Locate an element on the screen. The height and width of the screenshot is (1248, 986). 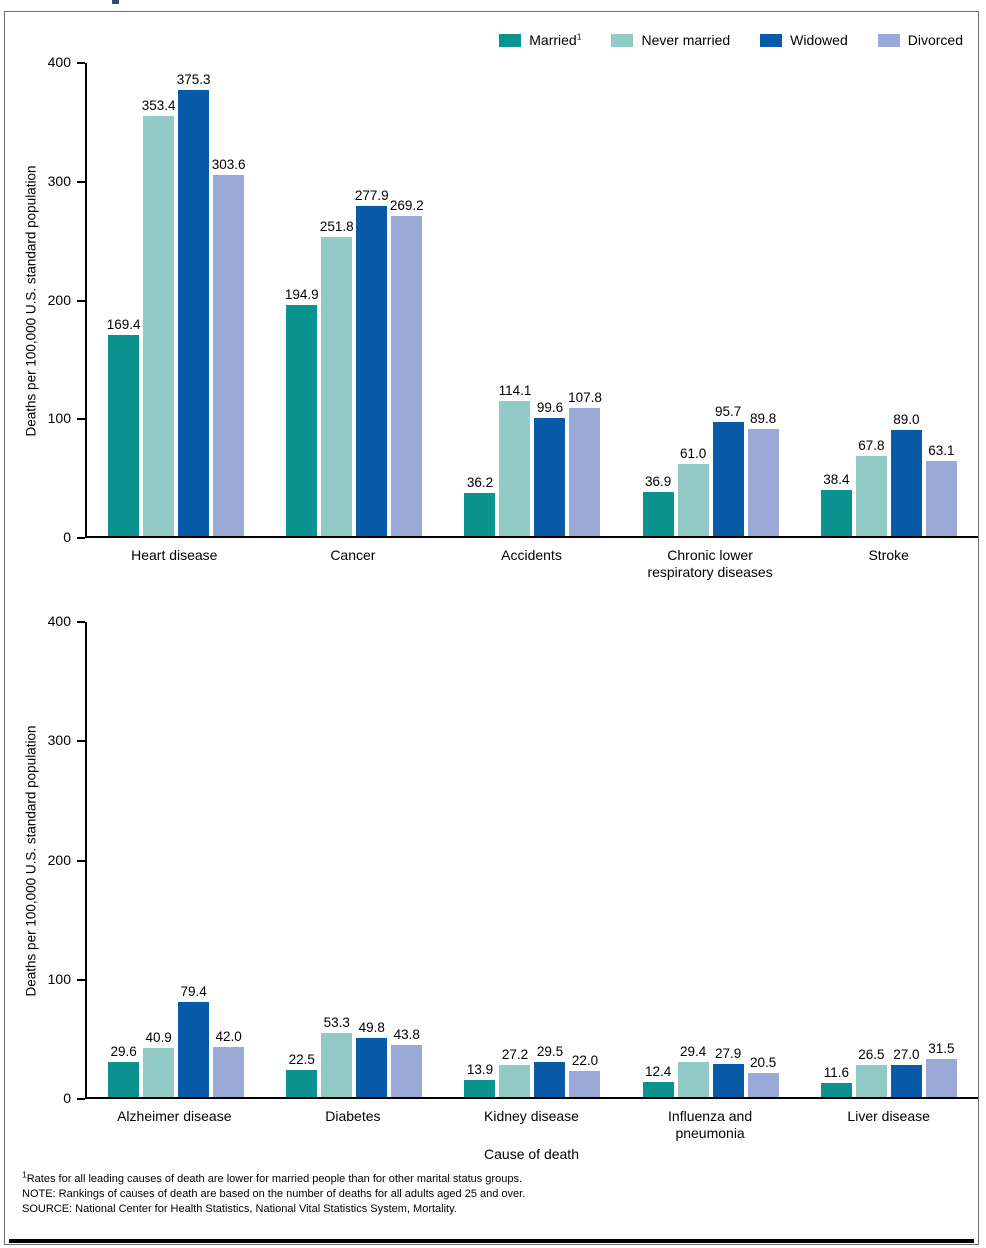
bar-widowed: 27.0 is located at coordinates (906, 1072).